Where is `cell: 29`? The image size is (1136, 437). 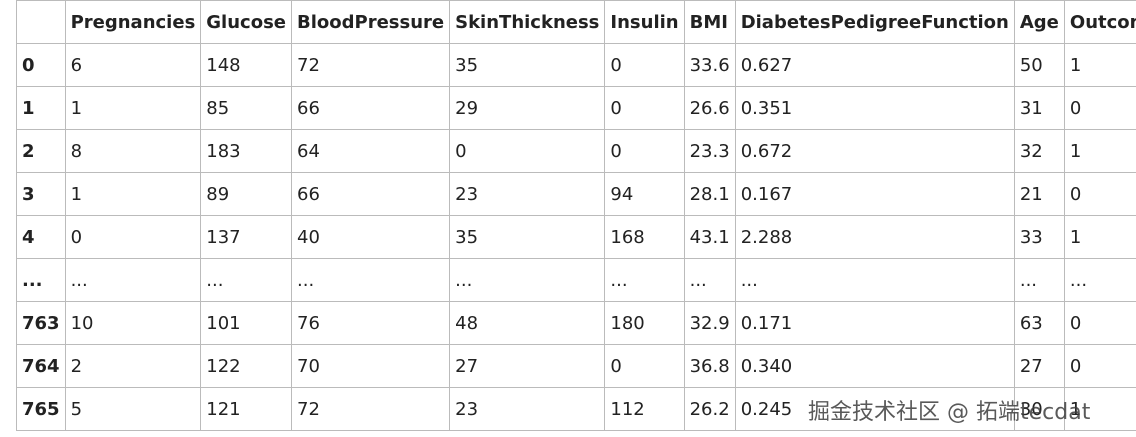
cell: 29 is located at coordinates (527, 108).